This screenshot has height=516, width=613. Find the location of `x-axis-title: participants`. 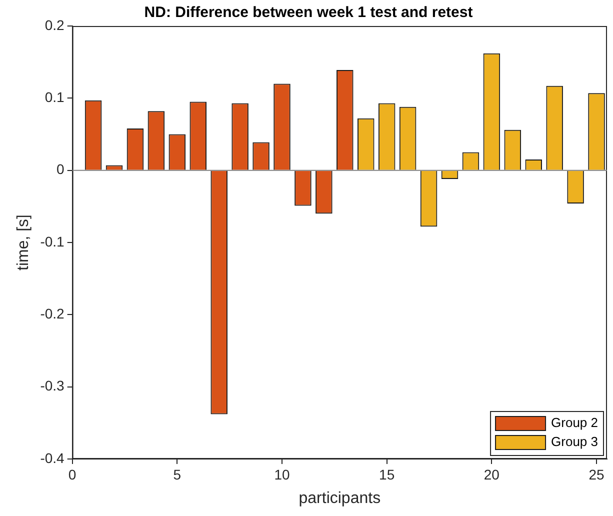

x-axis-title: participants is located at coordinates (339, 498).